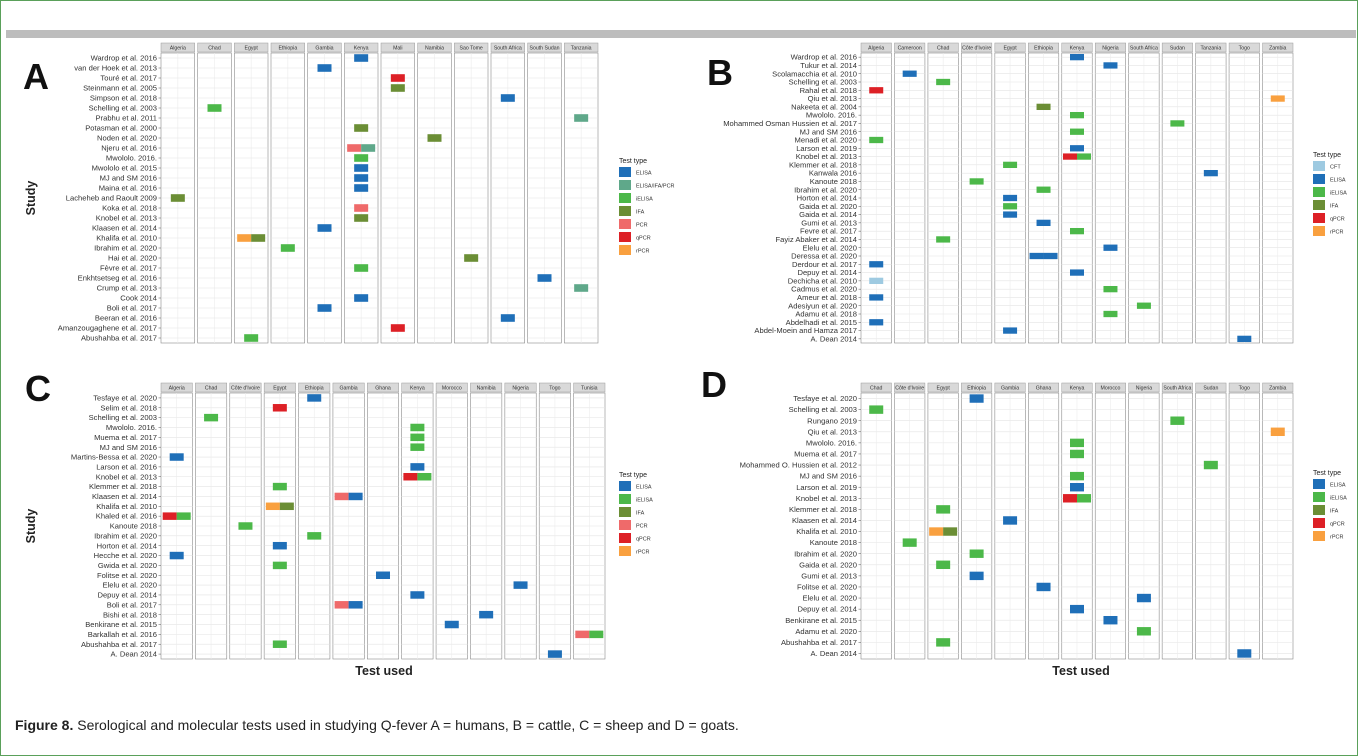 This screenshot has height=756, width=1358. Describe the element at coordinates (1111, 389) in the screenshot. I see `facet-label: Morocco` at that location.